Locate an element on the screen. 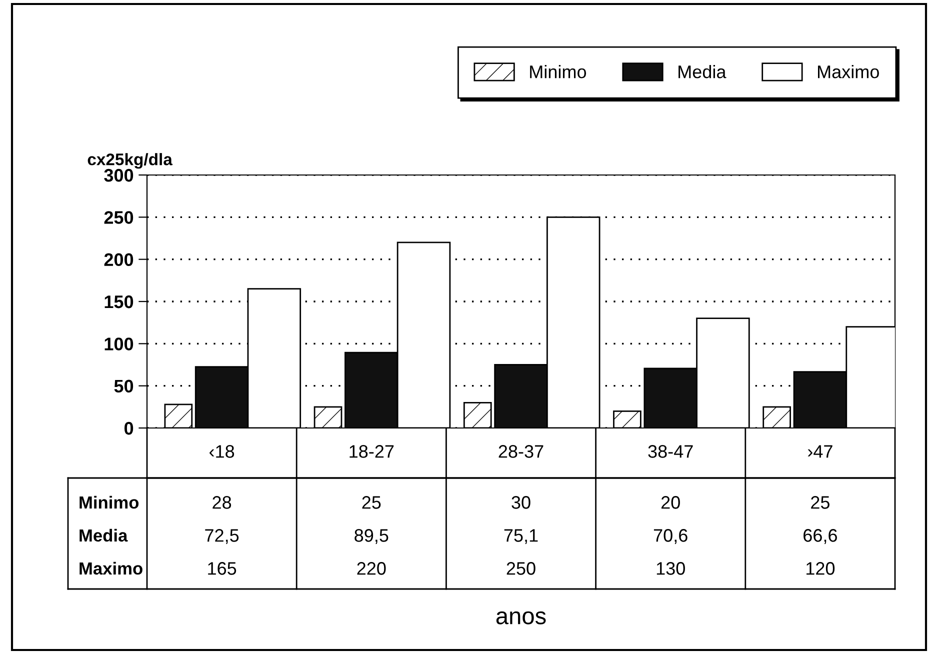 The width and height of the screenshot is (938, 654). y-tick-label: 300 is located at coordinates (119, 175).